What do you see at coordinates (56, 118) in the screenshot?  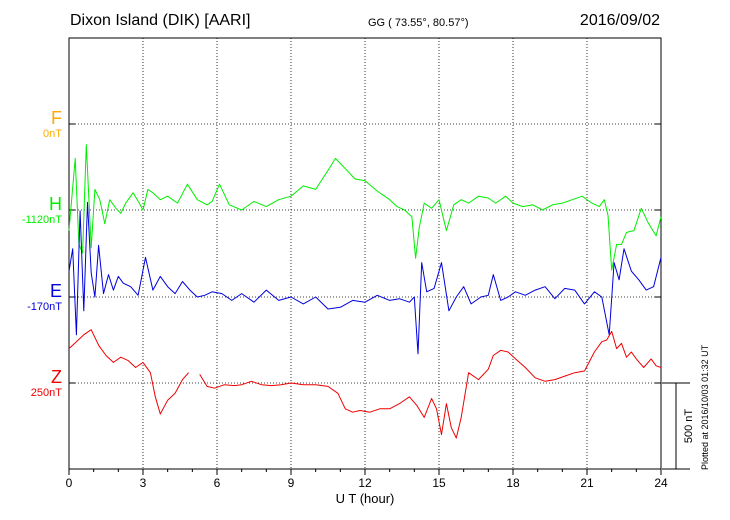 I see `component-f-name: F` at bounding box center [56, 118].